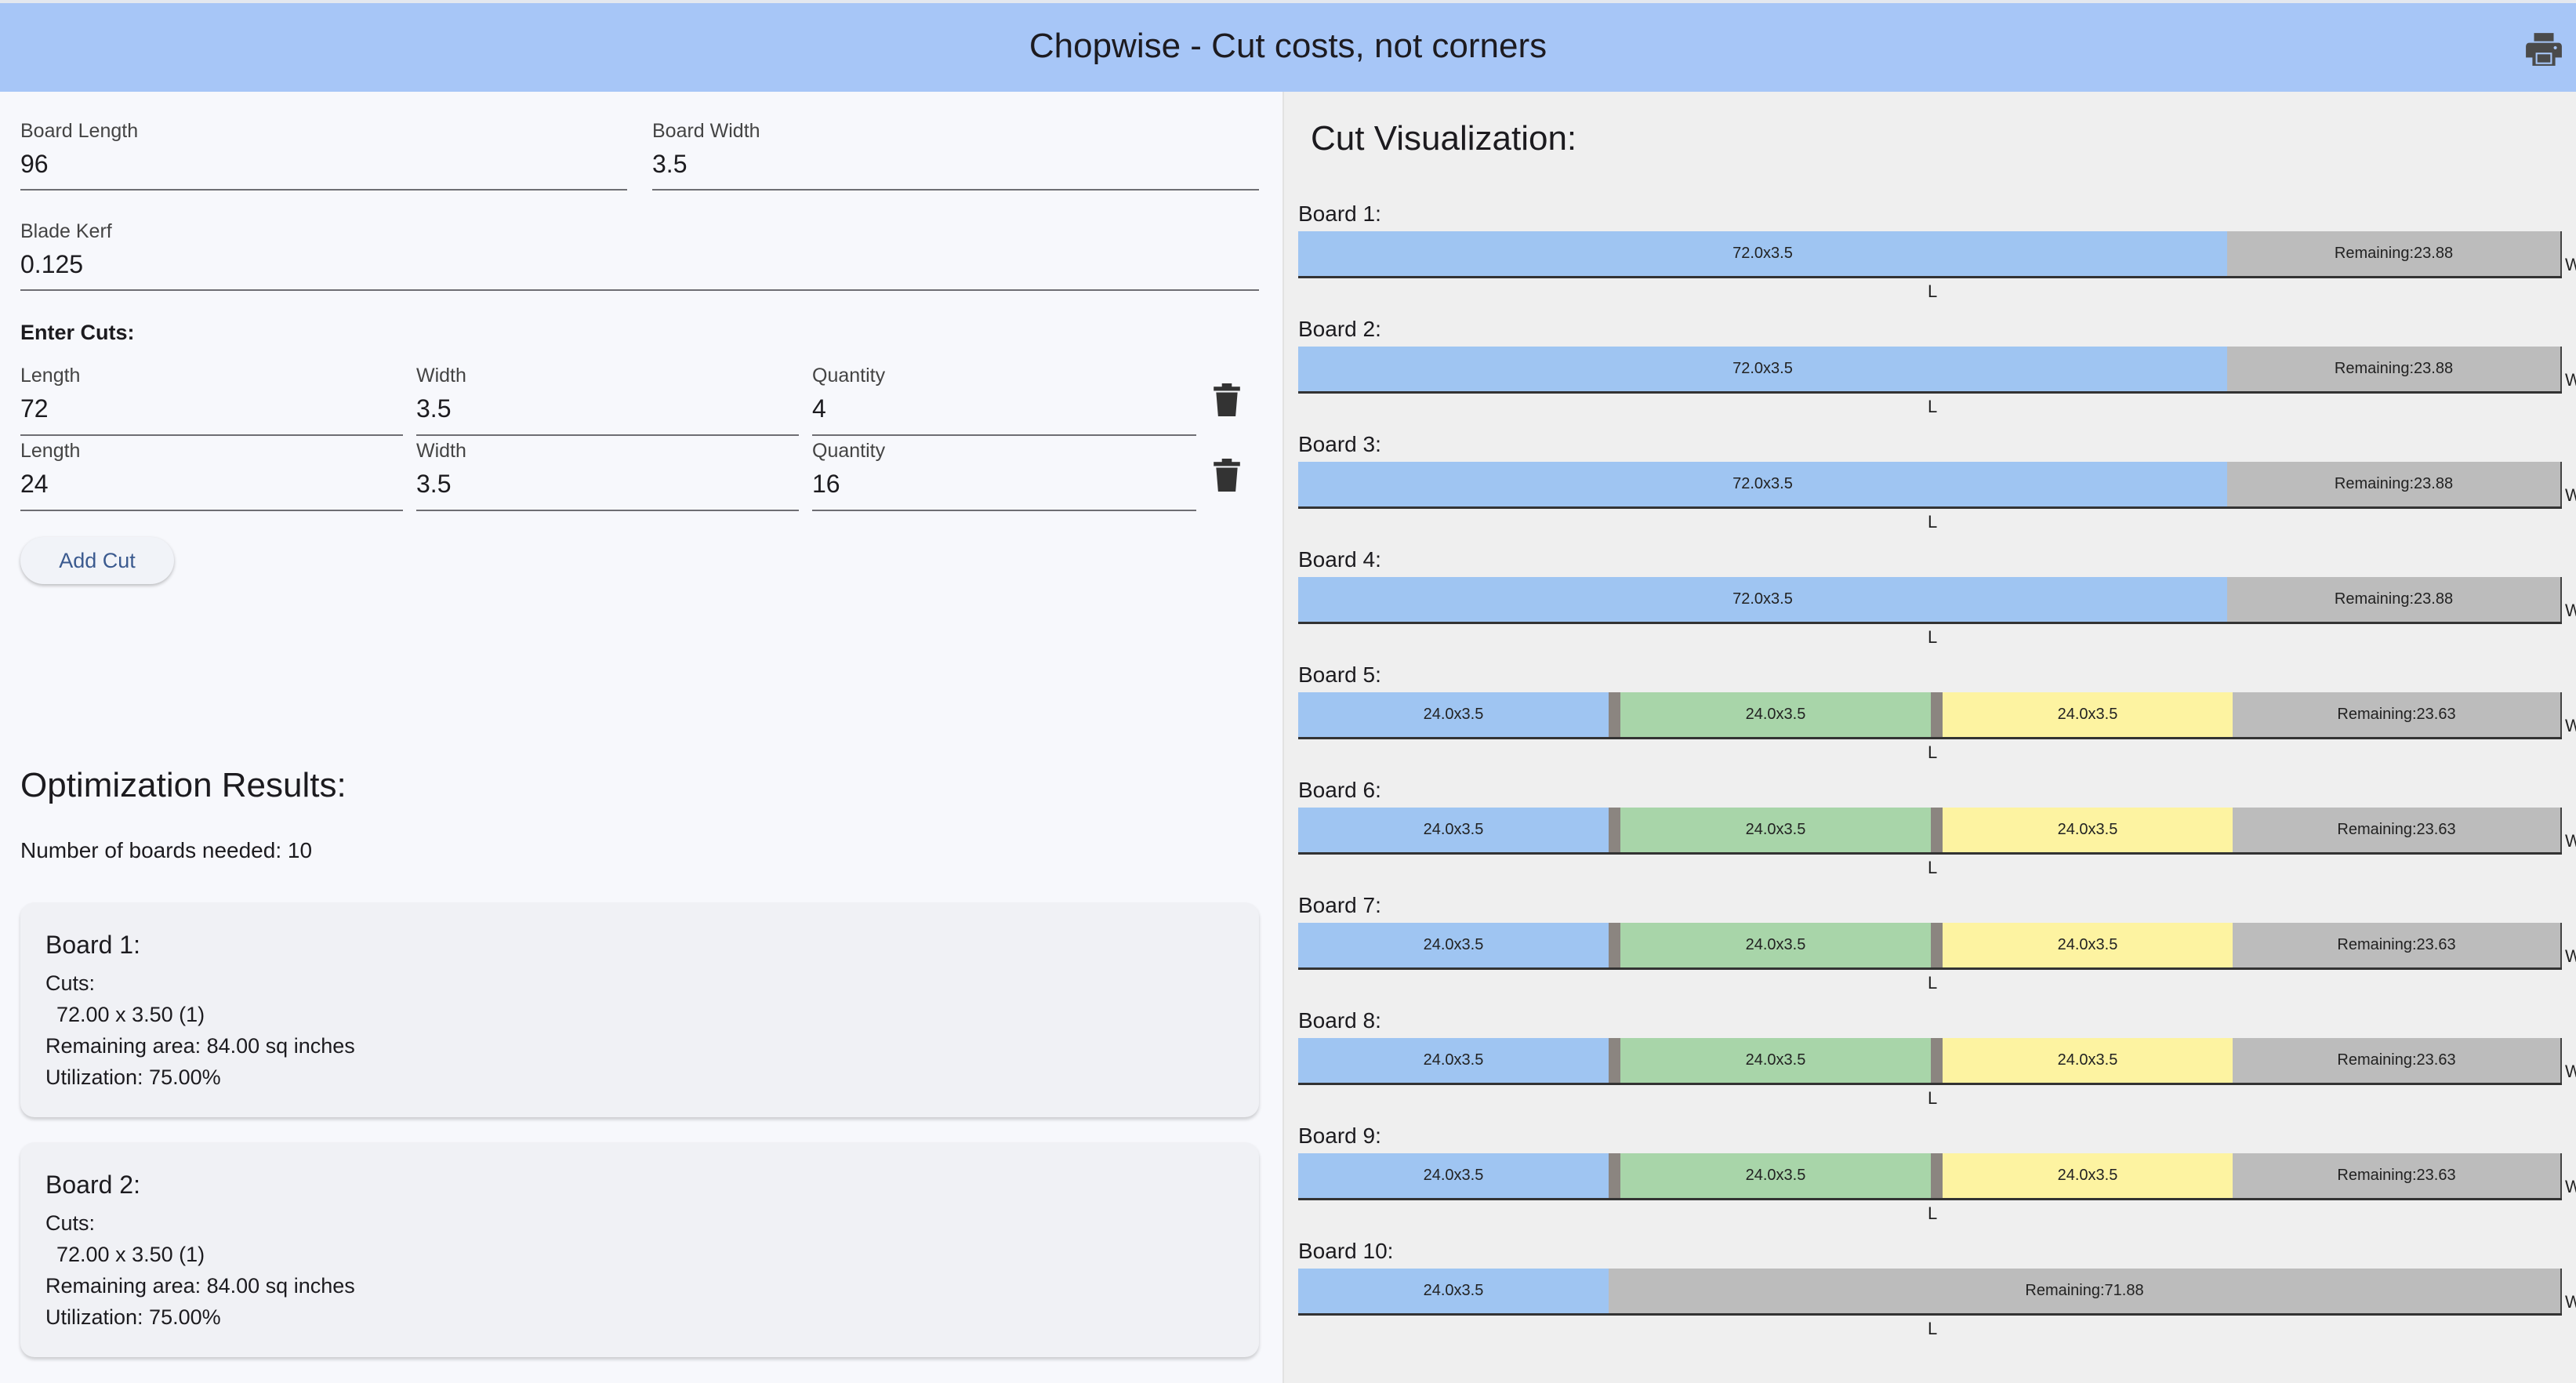  What do you see at coordinates (1288, 46) in the screenshot?
I see `app-bar: Chopwise - Cut costs, not corners` at bounding box center [1288, 46].